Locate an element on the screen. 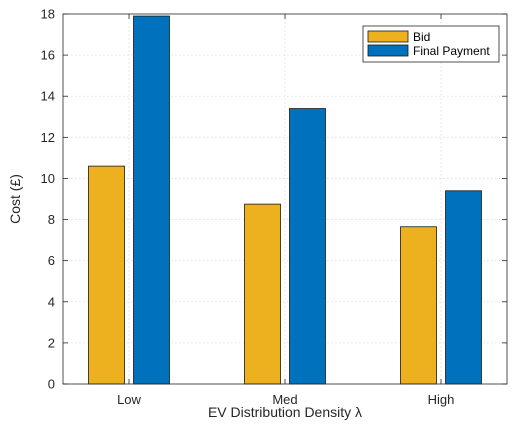  x-axis-label: EV Distribution Density λ is located at coordinates (285, 412).